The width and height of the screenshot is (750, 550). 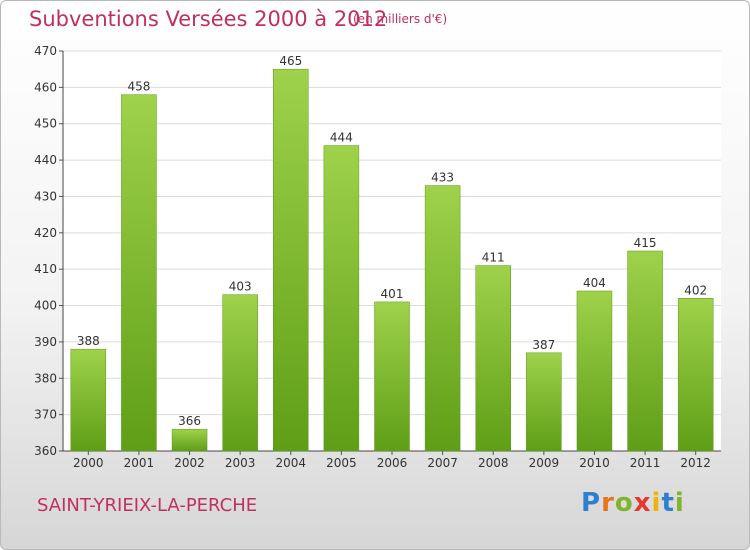 What do you see at coordinates (290, 61) in the screenshot?
I see `data-label: 465` at bounding box center [290, 61].